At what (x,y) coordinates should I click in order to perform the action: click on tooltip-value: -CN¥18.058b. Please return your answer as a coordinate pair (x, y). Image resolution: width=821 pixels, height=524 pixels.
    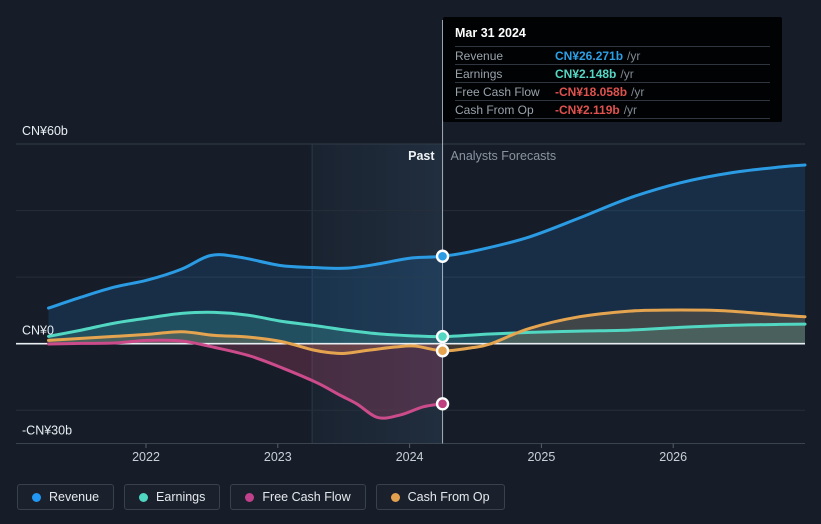
    Looking at the image, I should click on (591, 91).